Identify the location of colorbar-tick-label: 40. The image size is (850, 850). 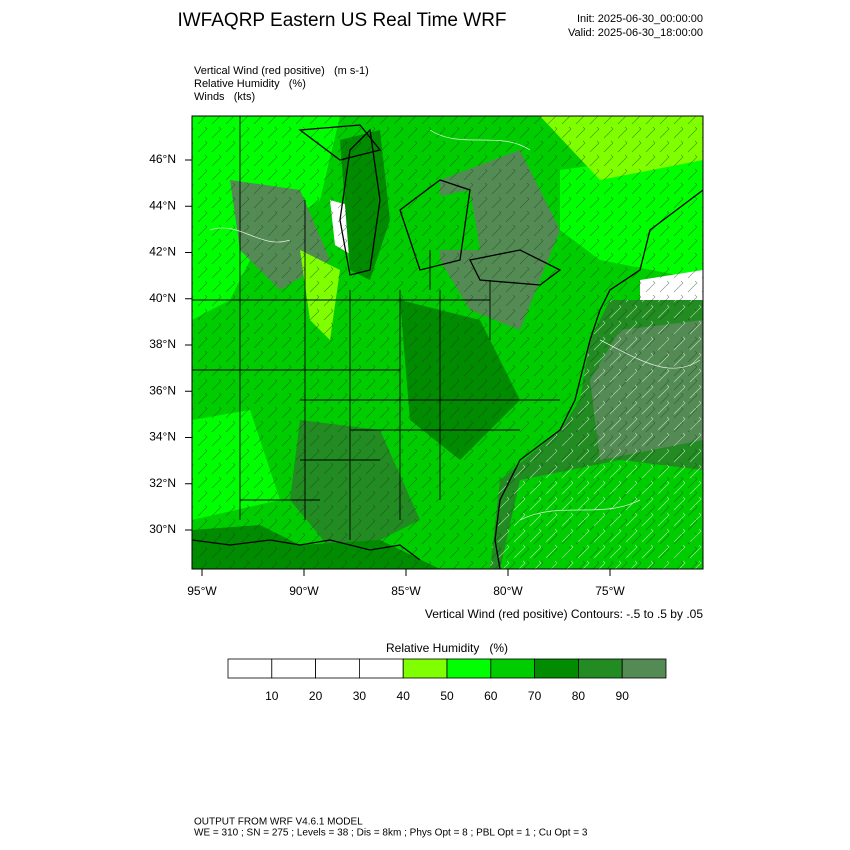
(404, 696).